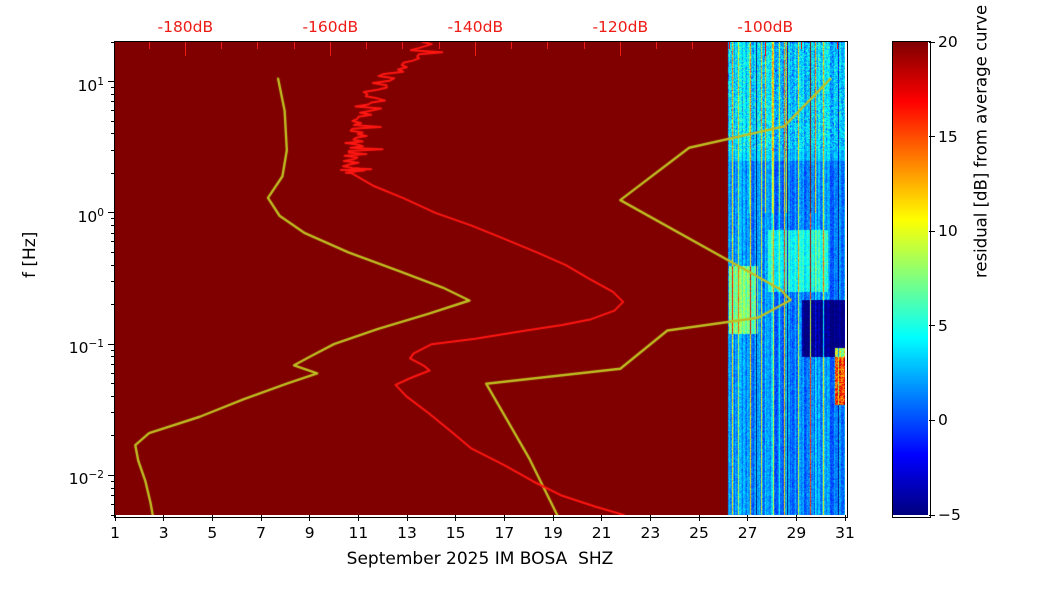 This screenshot has height=606, width=1052. Describe the element at coordinates (948, 42) in the screenshot. I see `colorbar-tick-label: 20` at that location.